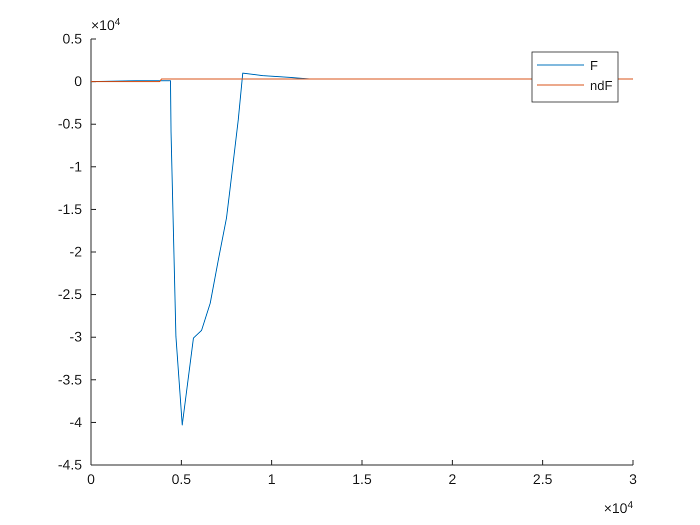 The image size is (700, 525). I want to click on y-tick-label: -0.5, so click(70, 124).